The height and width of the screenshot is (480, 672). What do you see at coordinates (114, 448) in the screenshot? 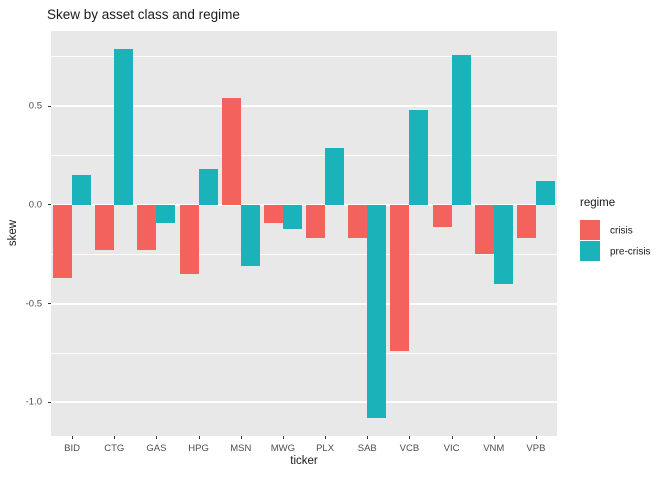
I see `x-tick-label-CTG: CTG` at bounding box center [114, 448].